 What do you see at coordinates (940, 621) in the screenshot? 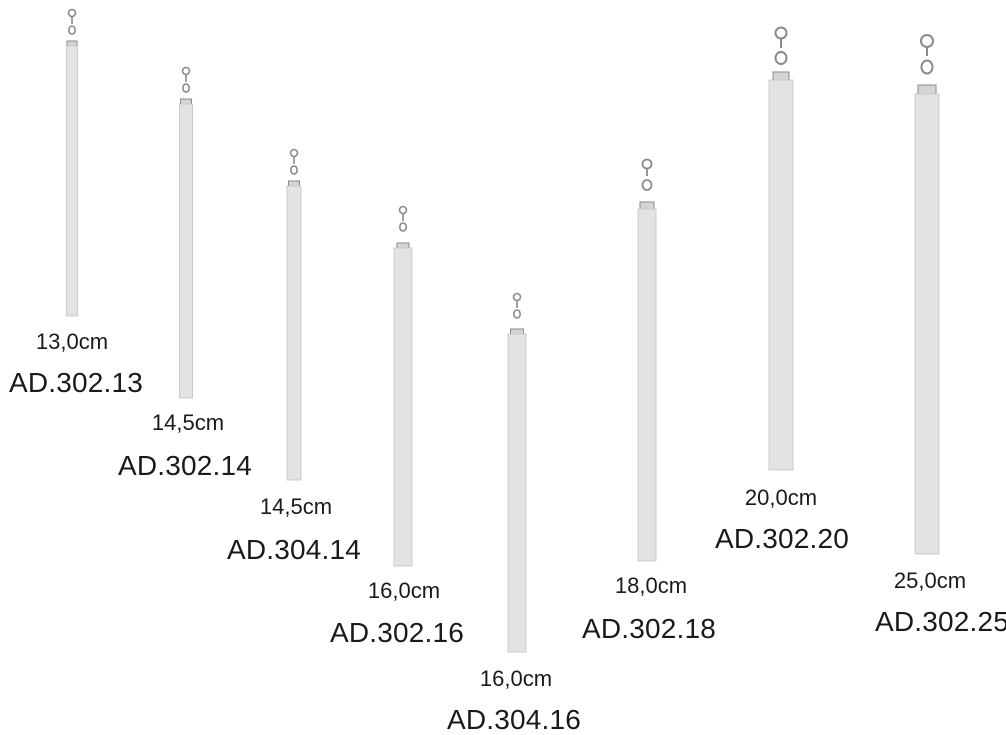
I see `product-code: AD.302.25` at bounding box center [940, 621].